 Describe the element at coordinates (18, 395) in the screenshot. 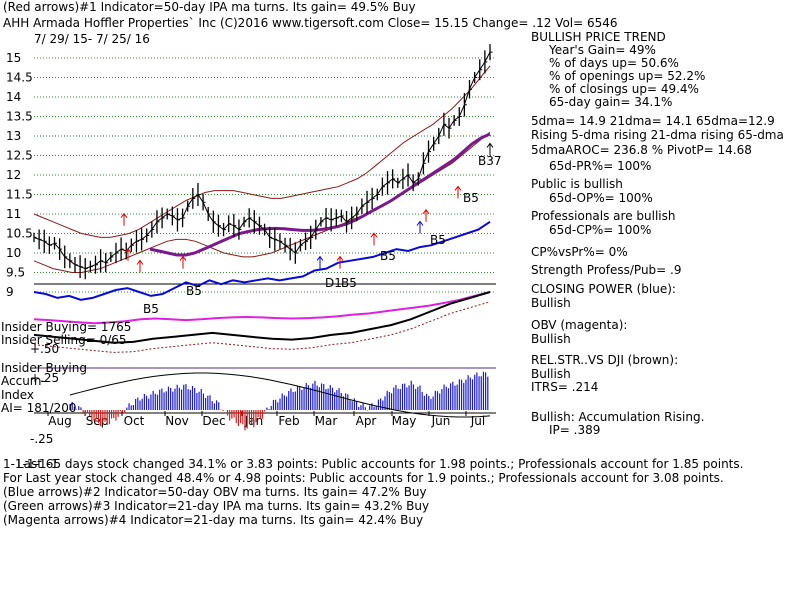

I see `index-label: Index` at that location.